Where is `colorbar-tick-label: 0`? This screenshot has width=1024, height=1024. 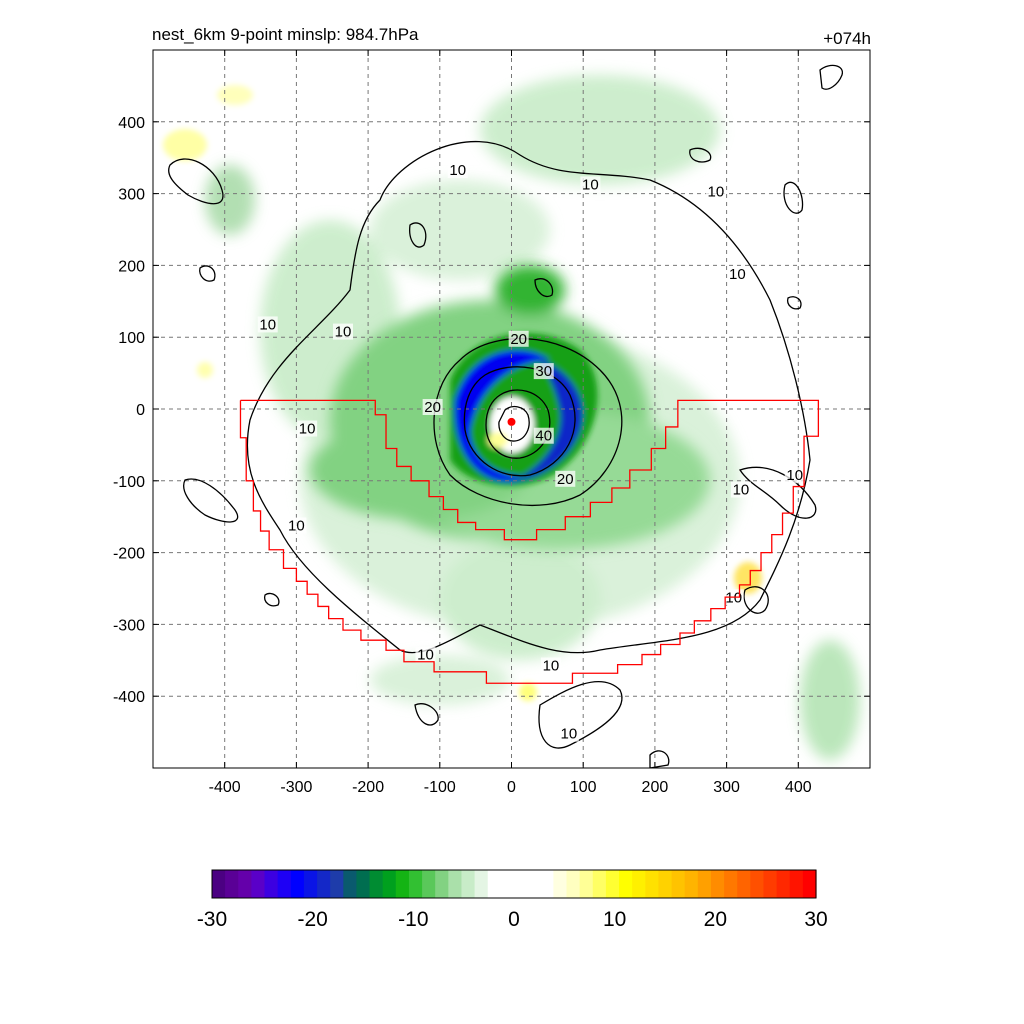 colorbar-tick-label: 0 is located at coordinates (514, 919).